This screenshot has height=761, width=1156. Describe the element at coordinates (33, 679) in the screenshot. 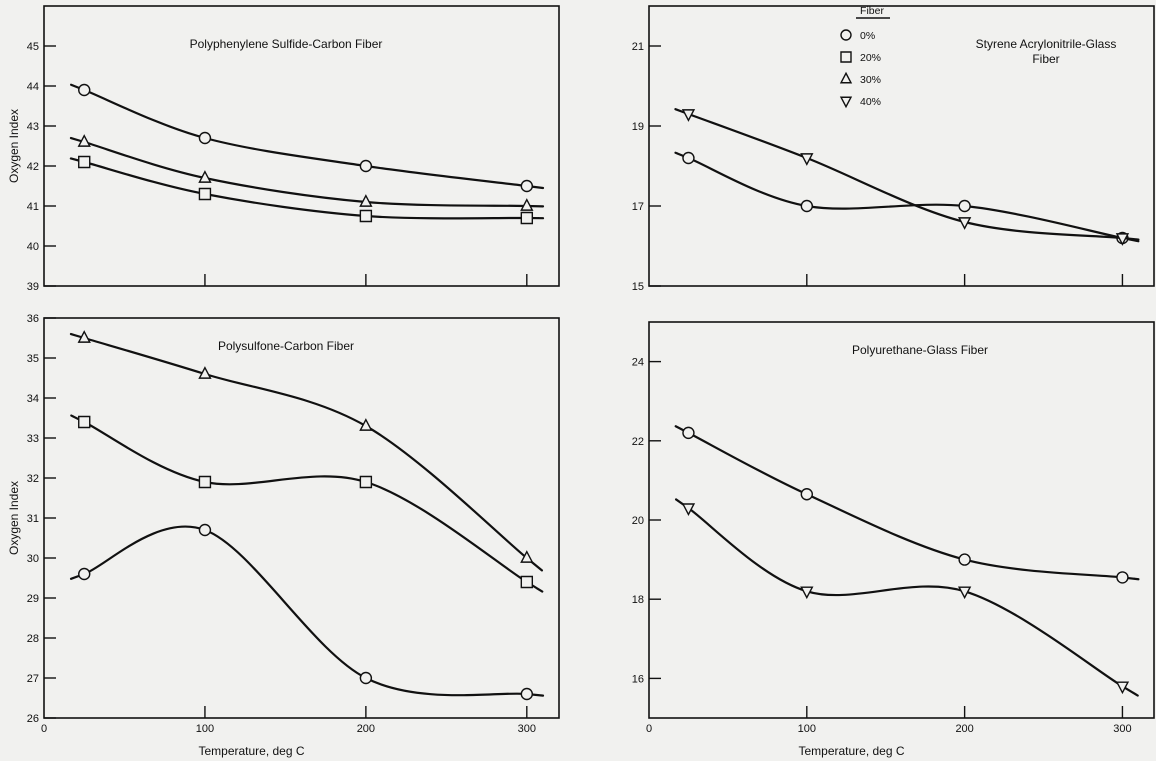

I see `y-tick-label: 27` at that location.